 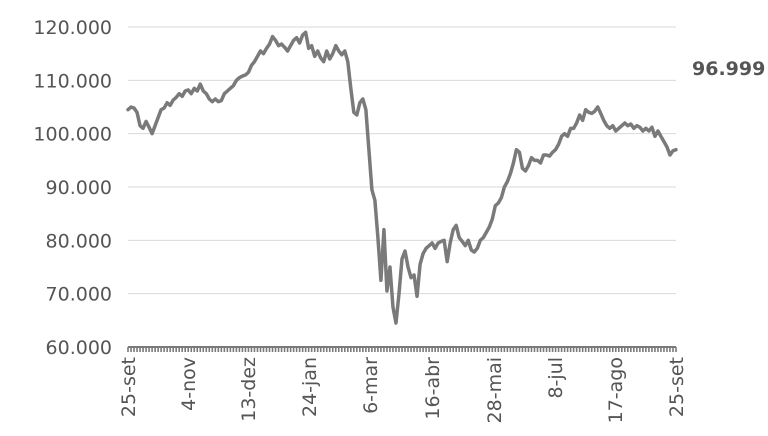 What do you see at coordinates (79, 348) in the screenshot?
I see `y-tick-label: 60.000` at bounding box center [79, 348].